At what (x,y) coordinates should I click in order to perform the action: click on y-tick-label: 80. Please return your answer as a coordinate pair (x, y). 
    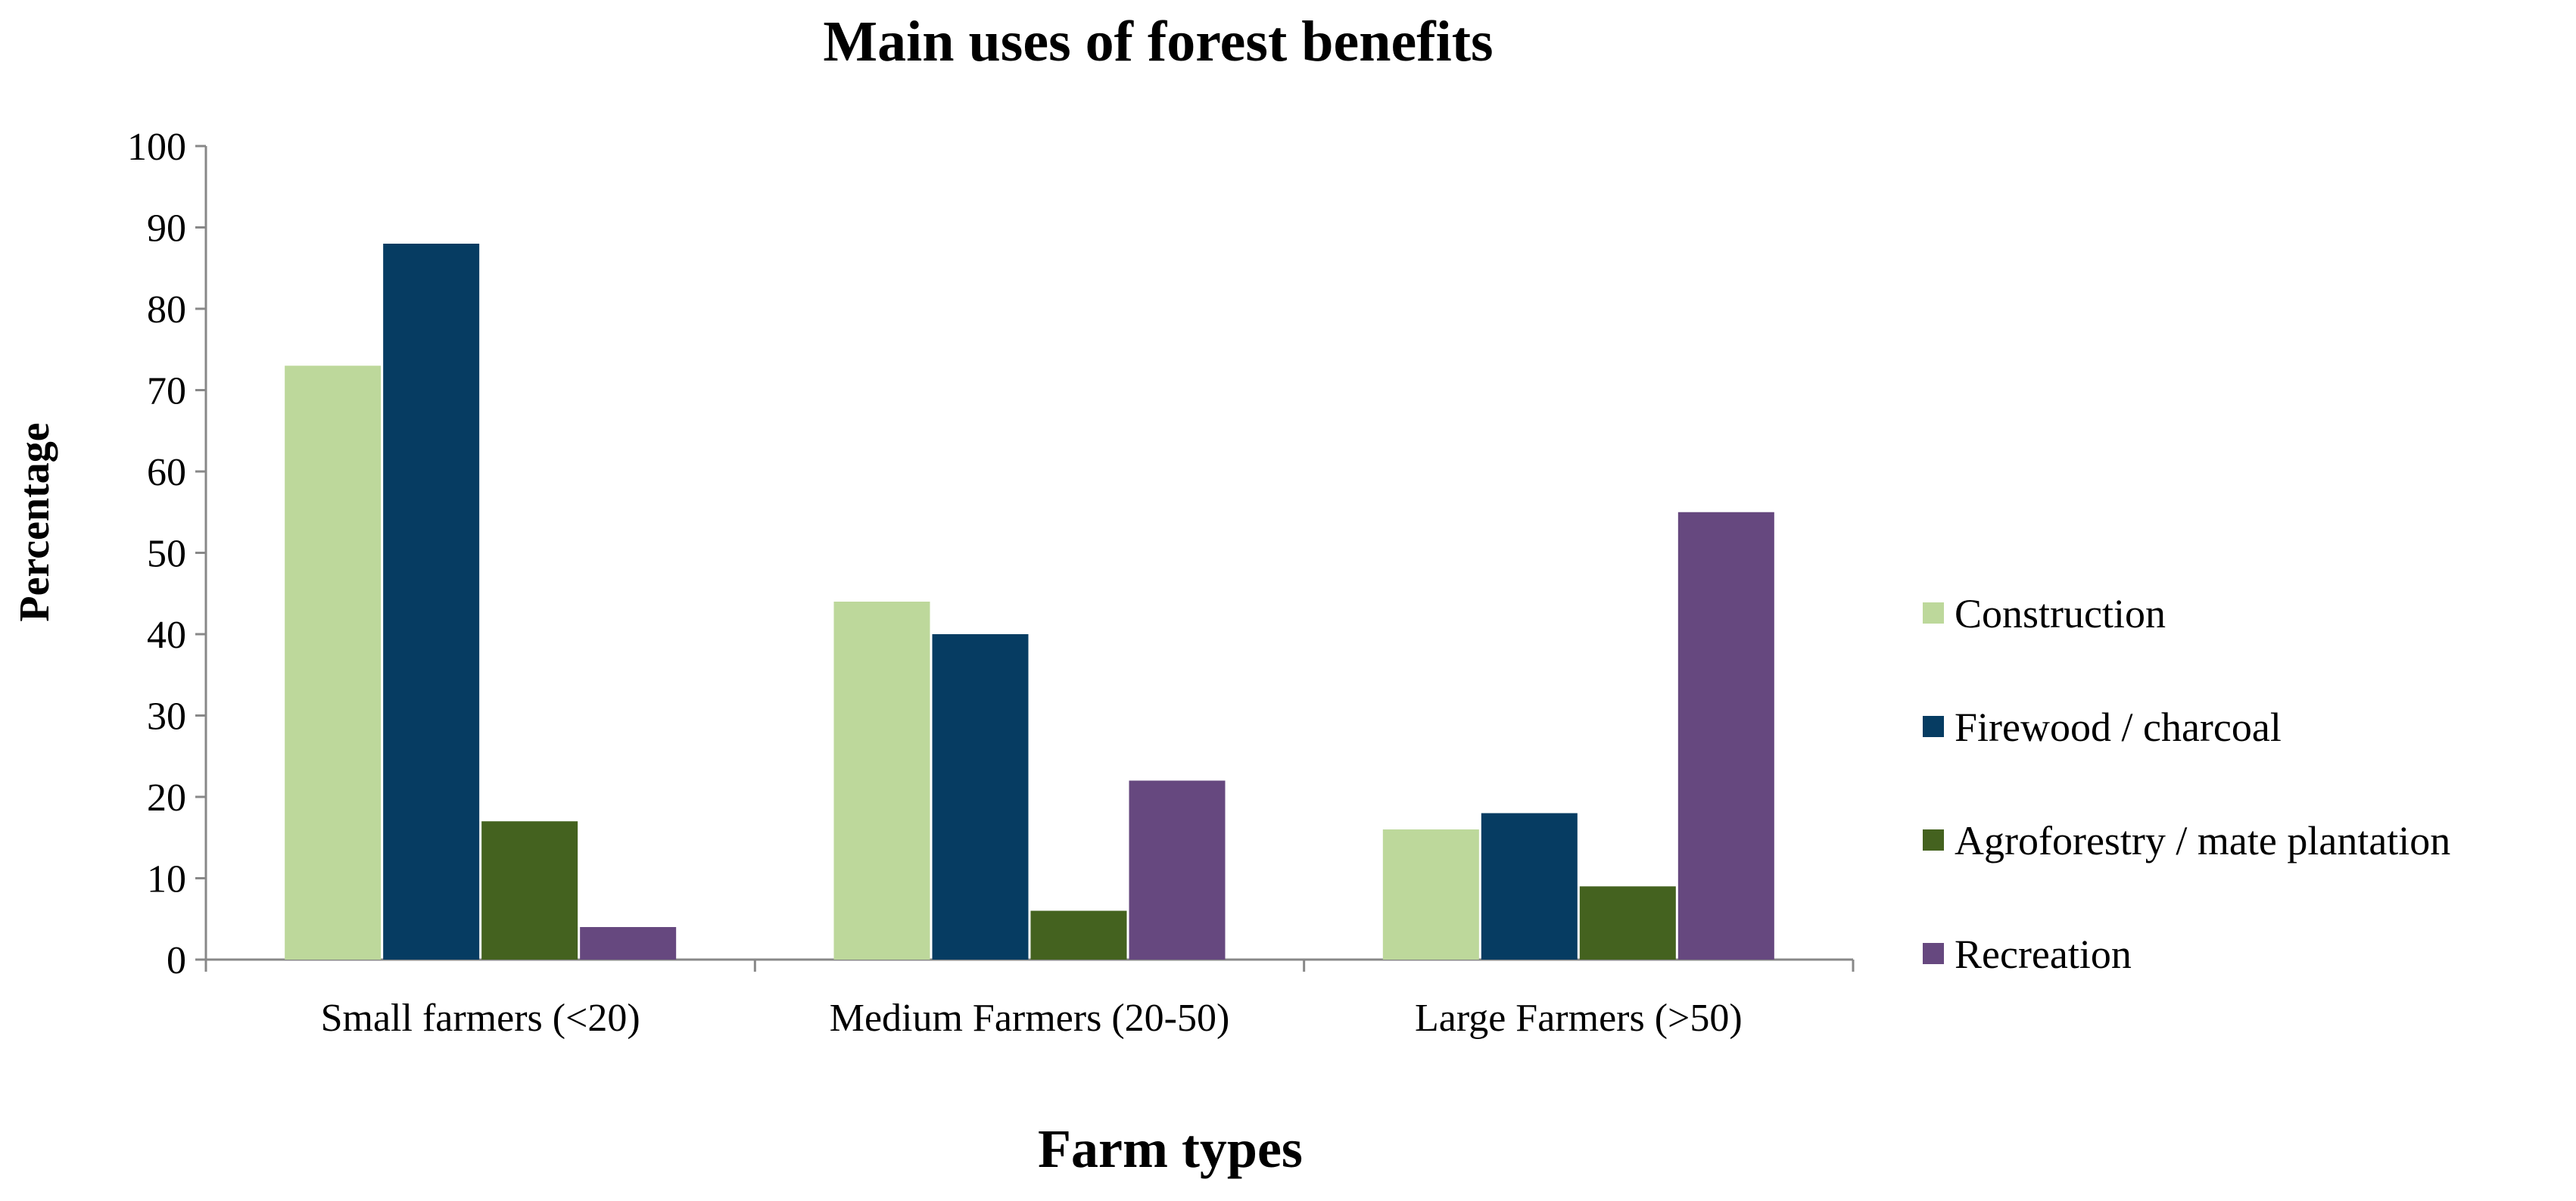
    Looking at the image, I should click on (166, 309).